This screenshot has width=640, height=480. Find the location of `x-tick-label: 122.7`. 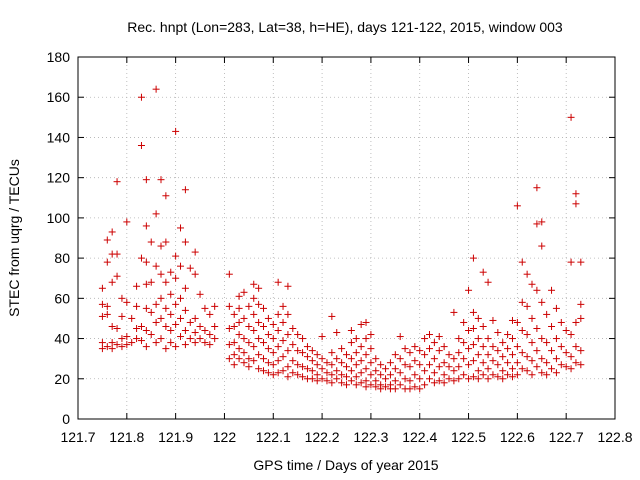

x-tick-label: 122.7 is located at coordinates (566, 437).